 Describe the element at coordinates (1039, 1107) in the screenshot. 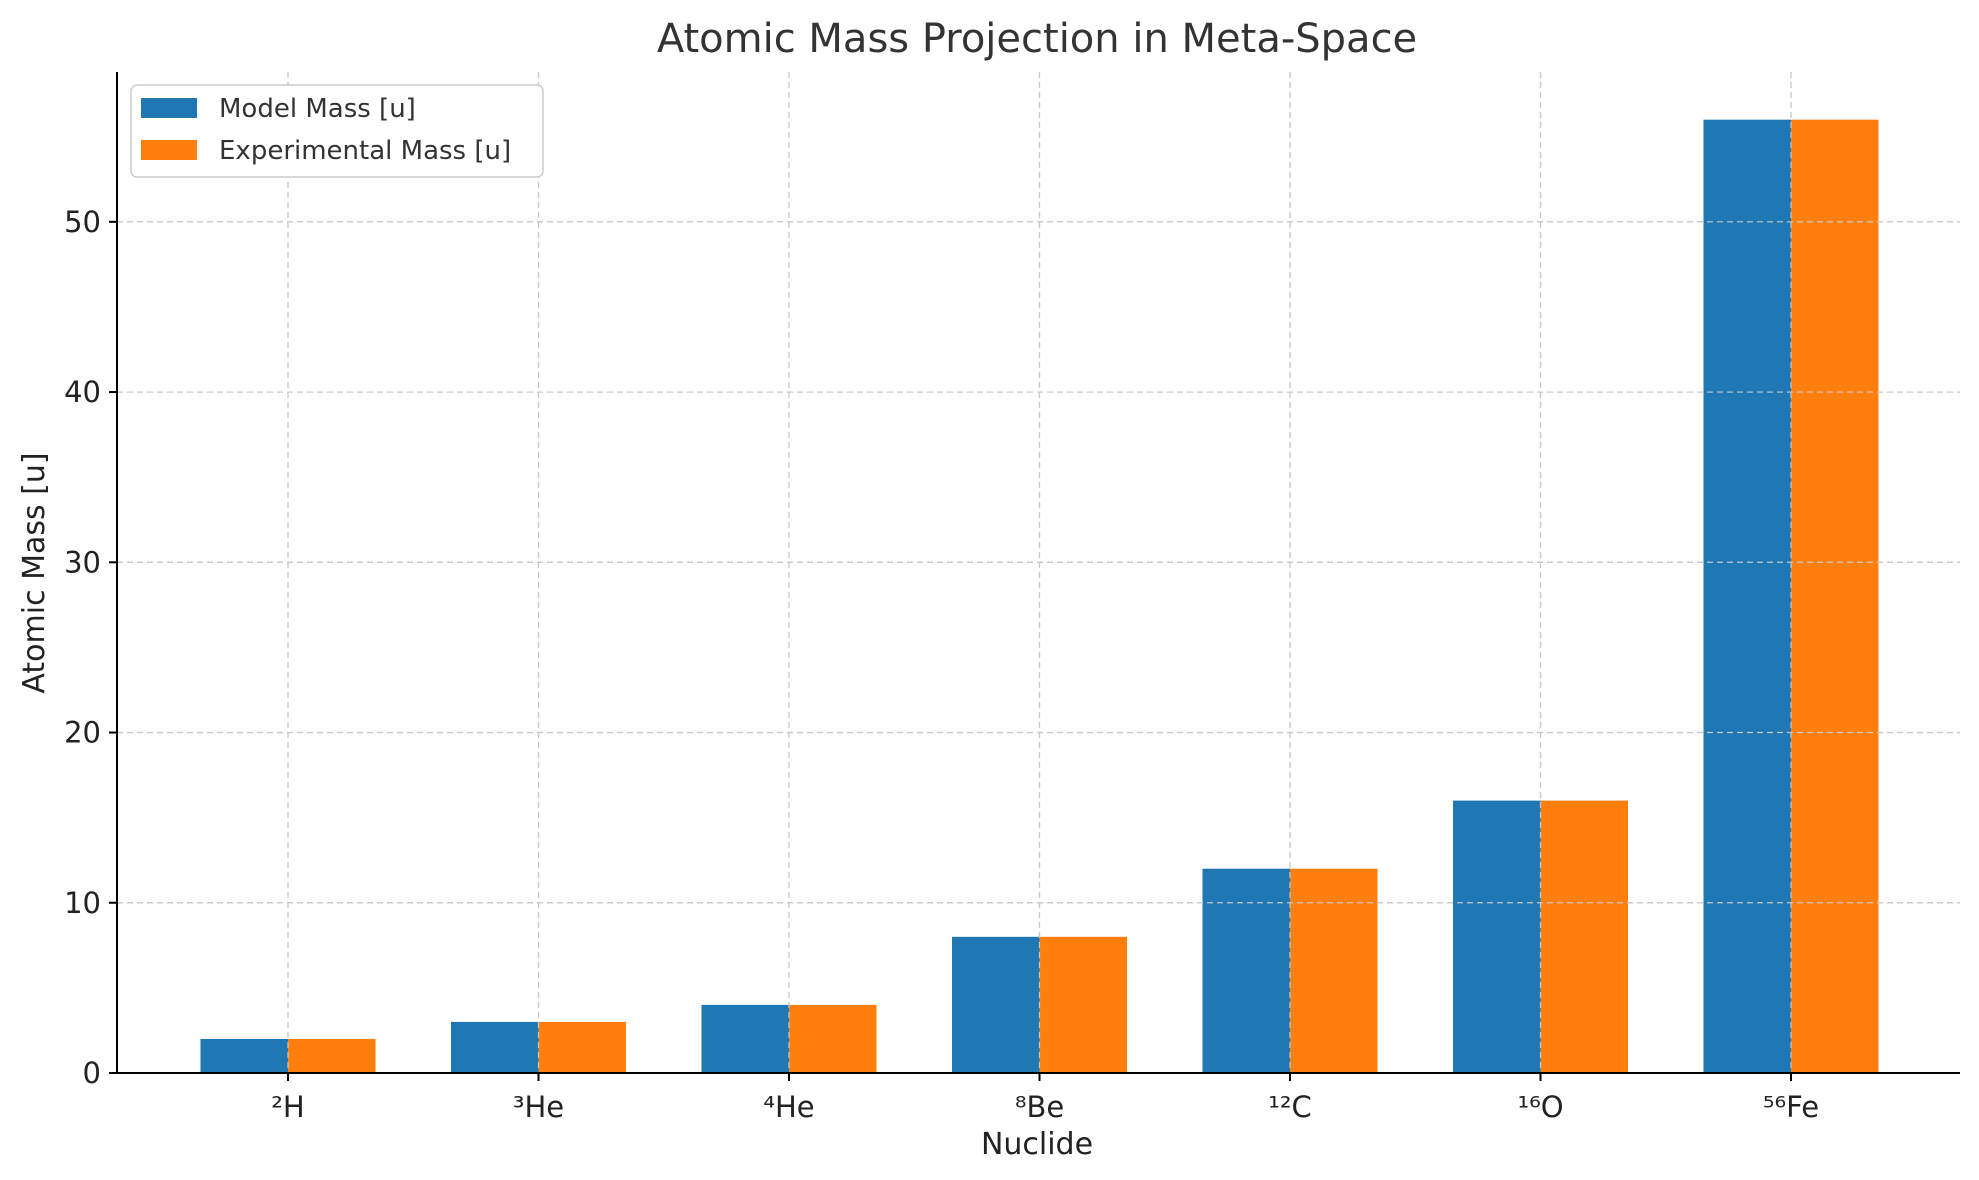

I see `x-tick-label-3: ⁸Be` at that location.